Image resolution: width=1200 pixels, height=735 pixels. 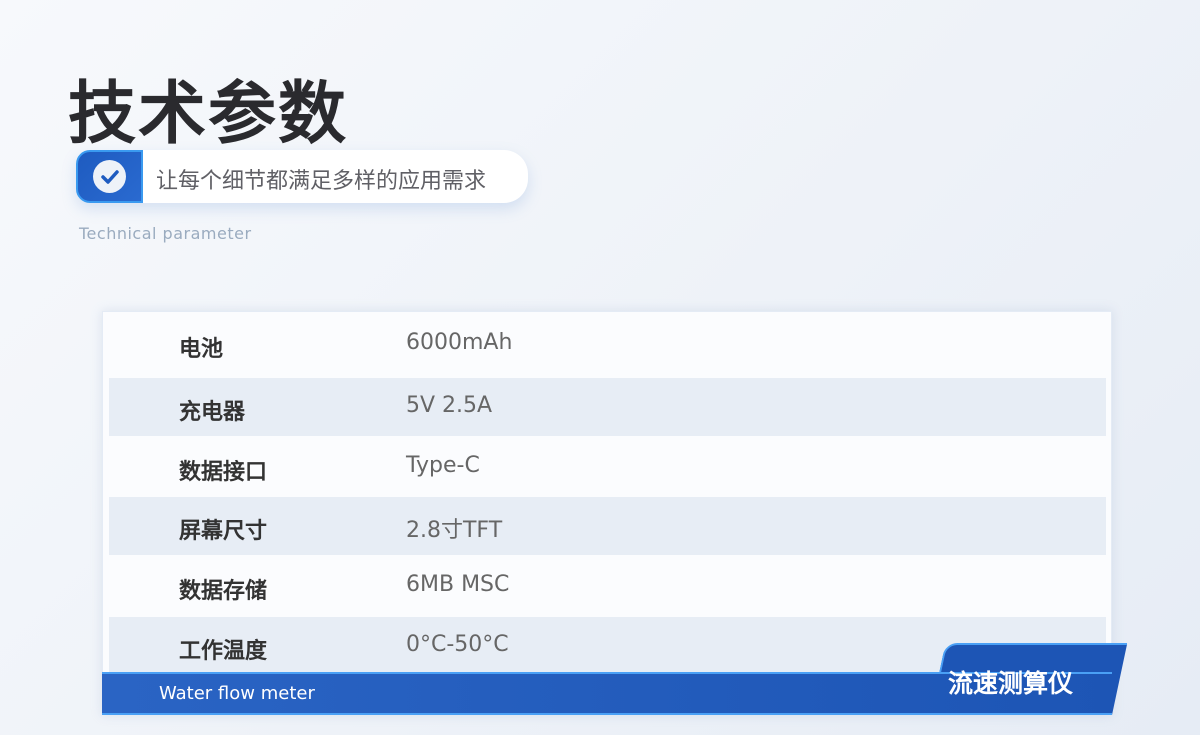 I want to click on footer-english: Water flow meter, so click(x=237, y=693).